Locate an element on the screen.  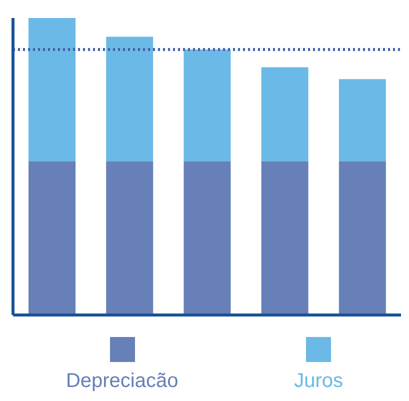
legend-label: Depreciacão is located at coordinates (122, 381).